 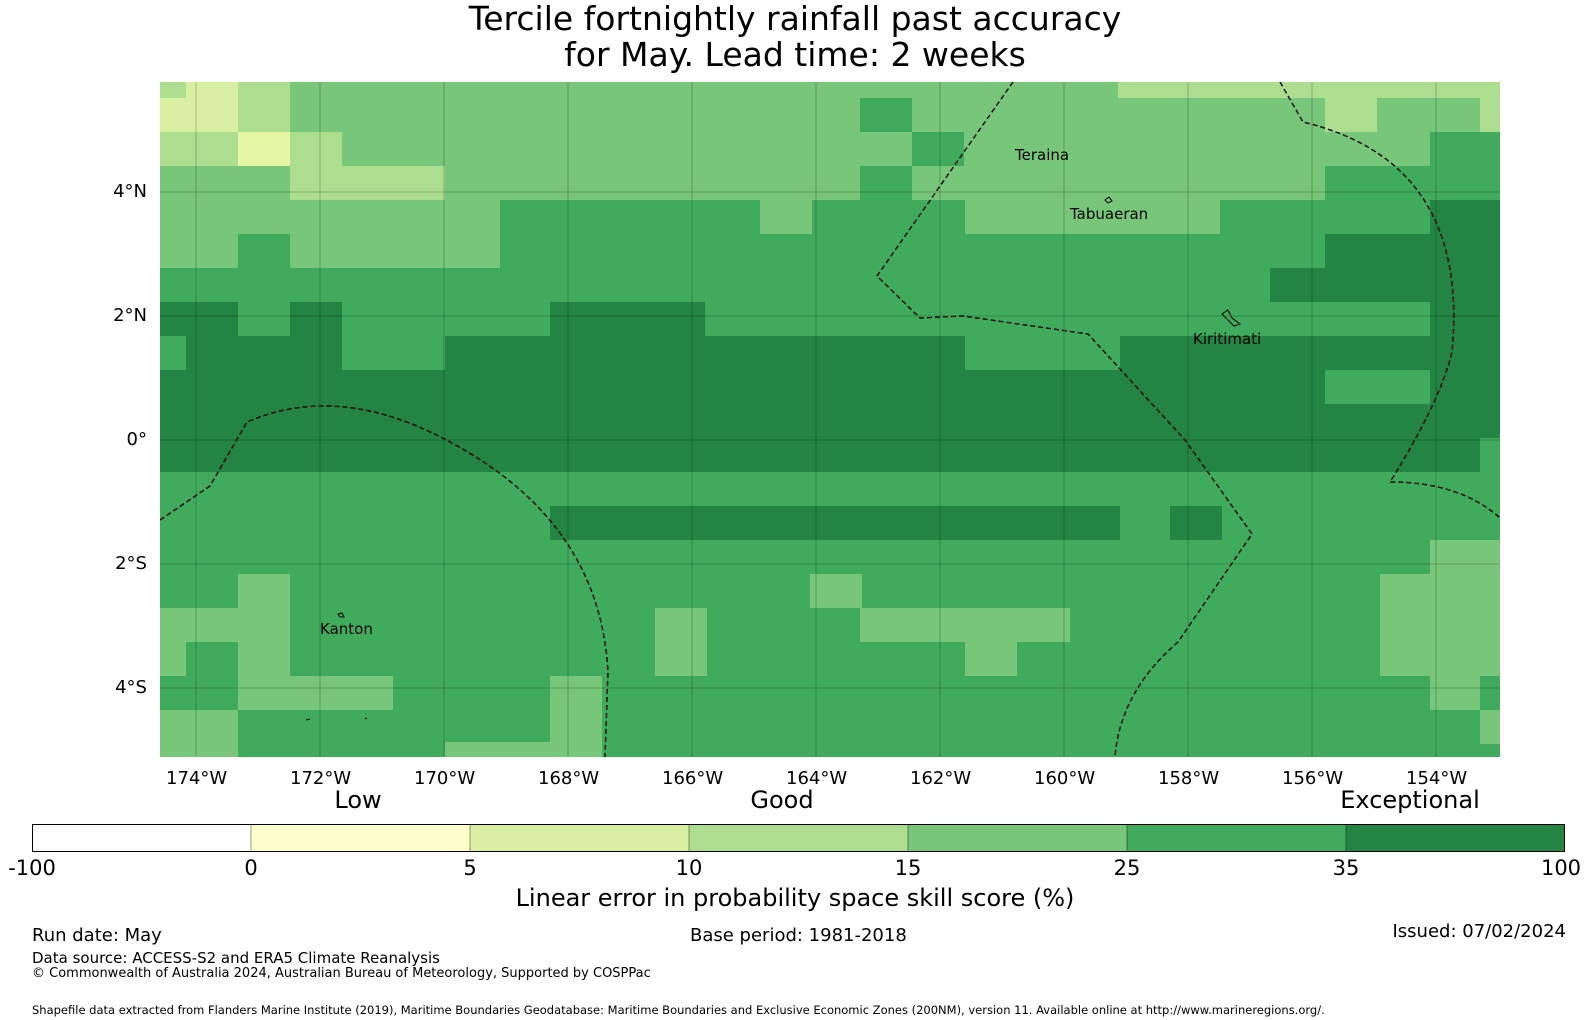 What do you see at coordinates (1227, 339) in the screenshot?
I see `place-label-kiritimati: Kiritimati` at bounding box center [1227, 339].